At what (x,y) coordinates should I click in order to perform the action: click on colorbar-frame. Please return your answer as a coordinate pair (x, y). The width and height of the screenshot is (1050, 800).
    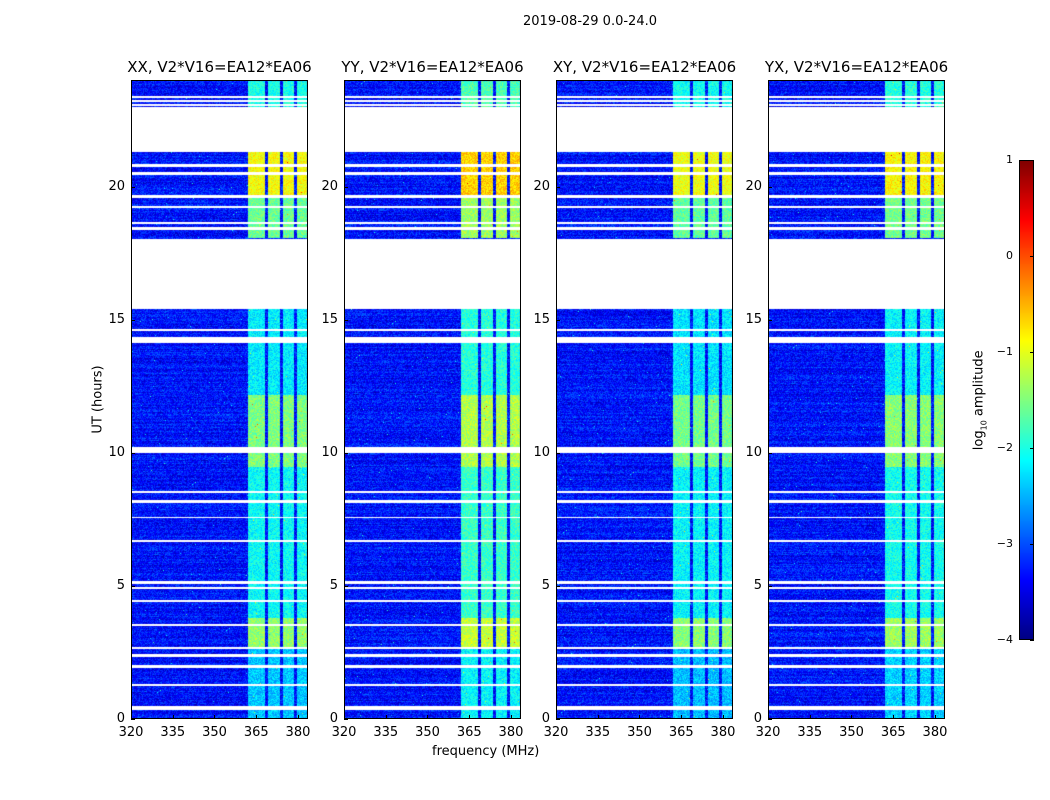
    Looking at the image, I should click on (1026, 400).